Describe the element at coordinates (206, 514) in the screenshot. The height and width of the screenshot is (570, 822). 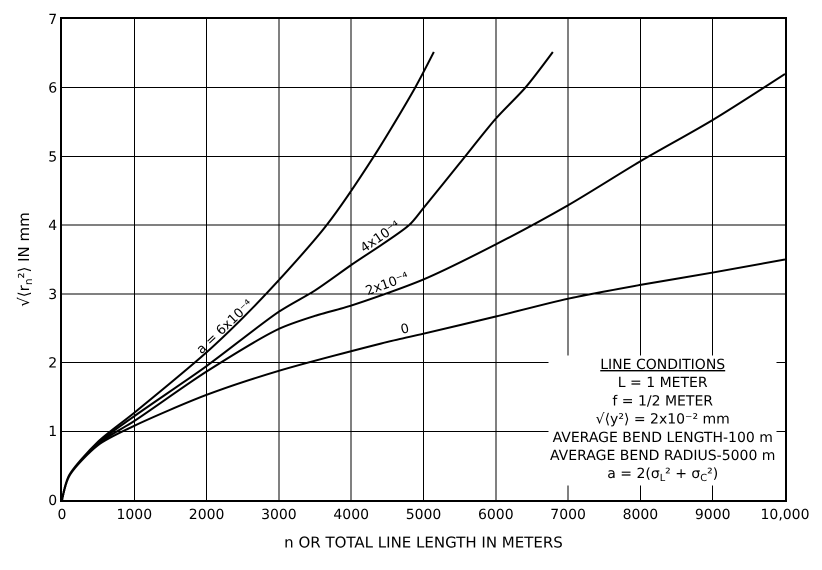
I see `x-tick-label: 2000` at that location.